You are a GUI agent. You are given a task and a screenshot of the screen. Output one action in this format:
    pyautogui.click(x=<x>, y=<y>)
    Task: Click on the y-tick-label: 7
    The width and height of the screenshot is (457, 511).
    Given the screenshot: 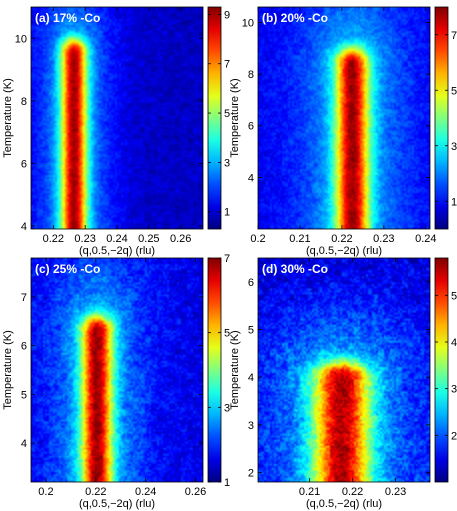 What is the action you would take?
    pyautogui.click(x=24, y=298)
    